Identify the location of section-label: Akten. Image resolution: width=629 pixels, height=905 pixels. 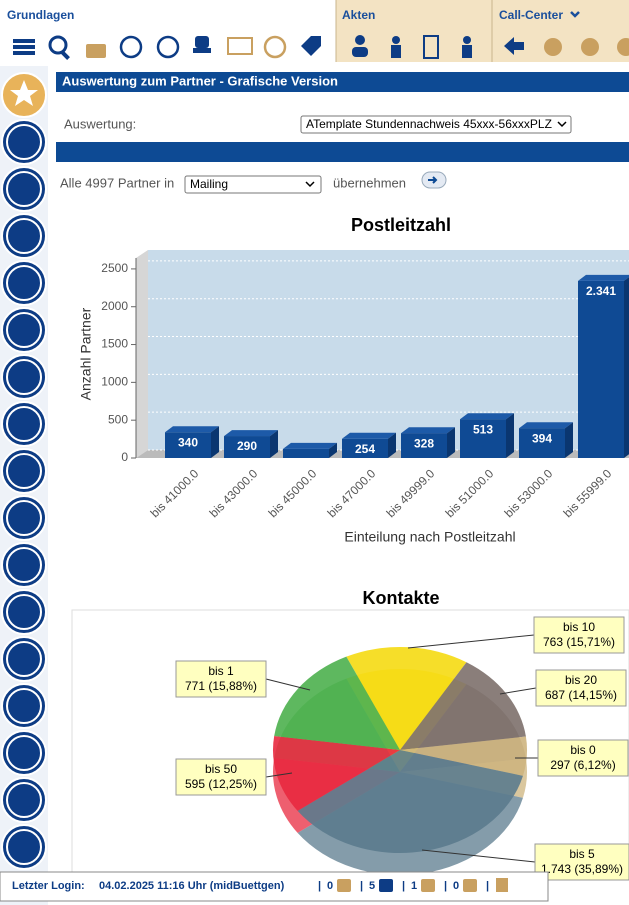
(358, 15).